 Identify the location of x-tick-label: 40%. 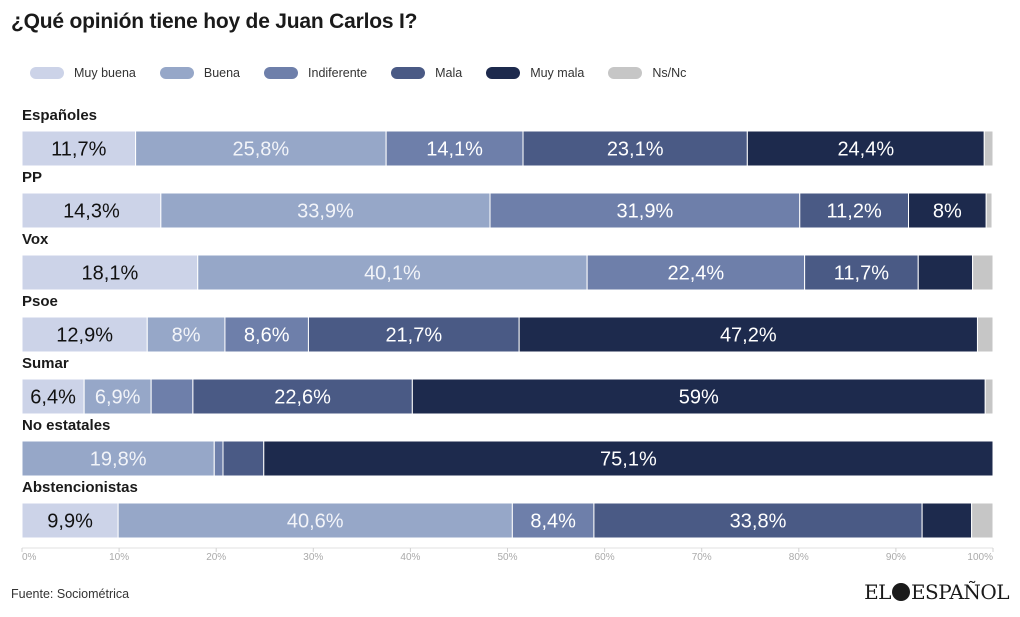
(410, 557).